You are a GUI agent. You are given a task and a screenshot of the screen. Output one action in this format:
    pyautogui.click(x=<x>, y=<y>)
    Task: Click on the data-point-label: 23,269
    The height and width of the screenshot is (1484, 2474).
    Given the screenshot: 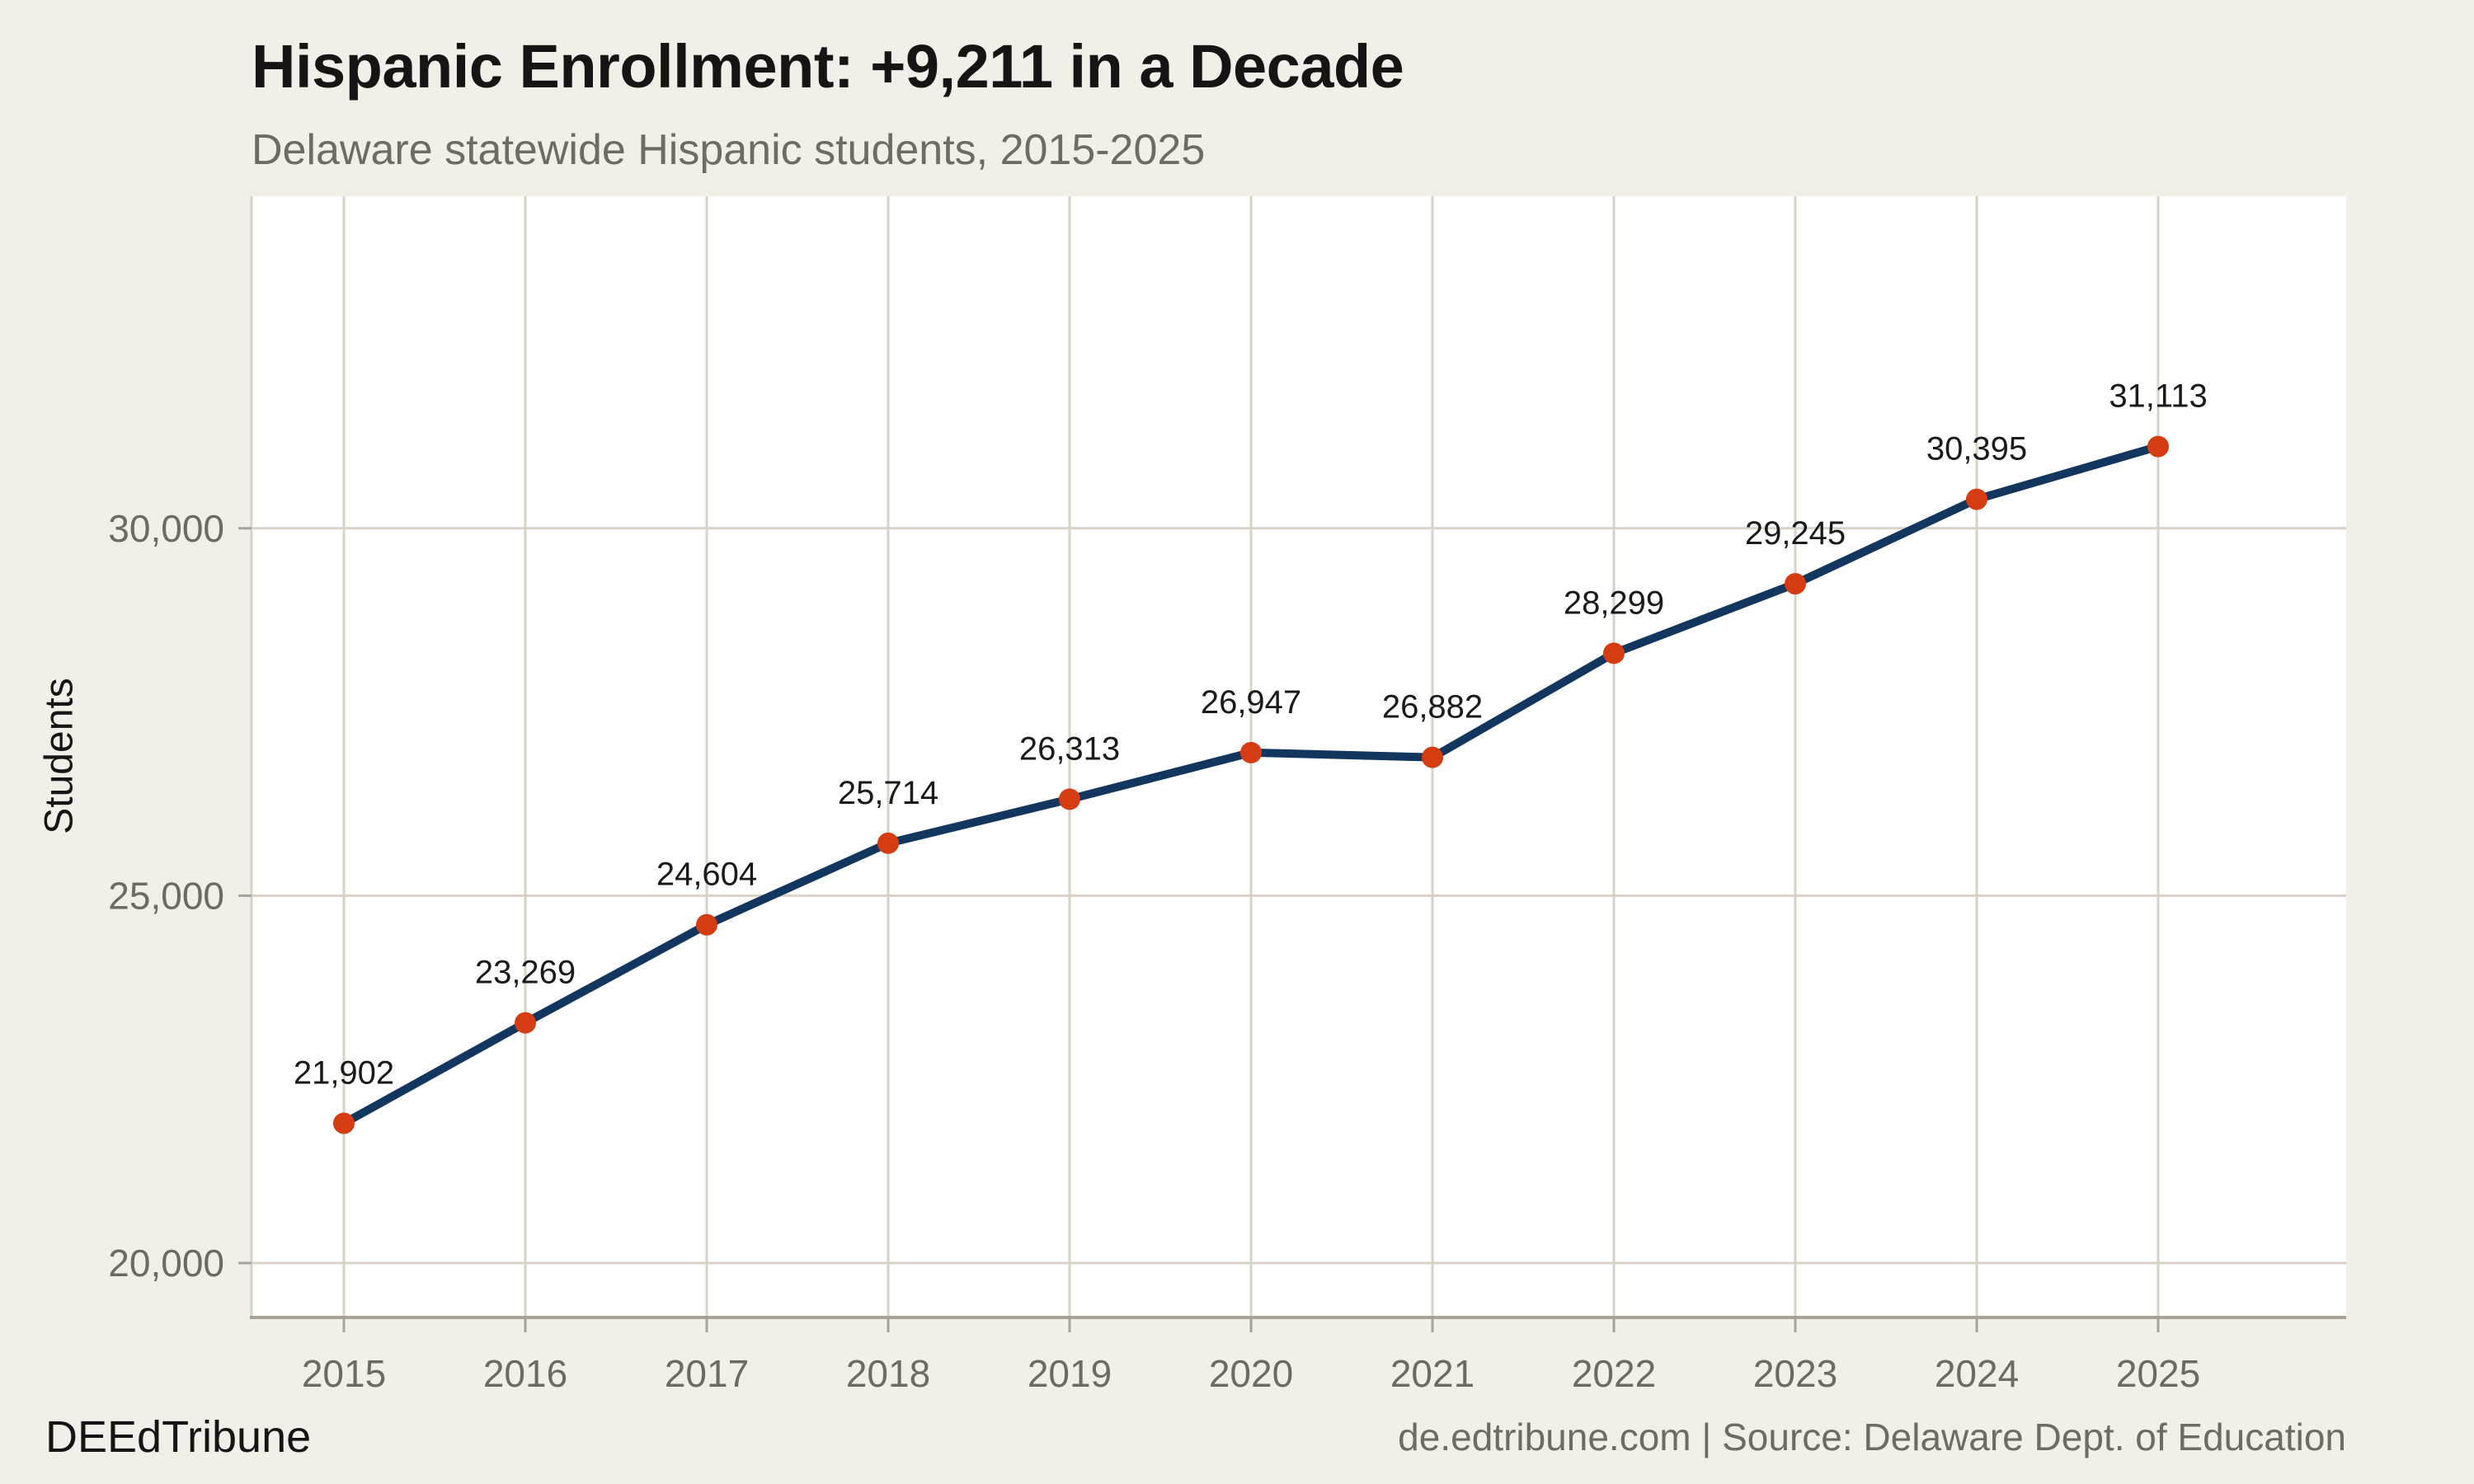 What is the action you would take?
    pyautogui.click(x=525, y=973)
    